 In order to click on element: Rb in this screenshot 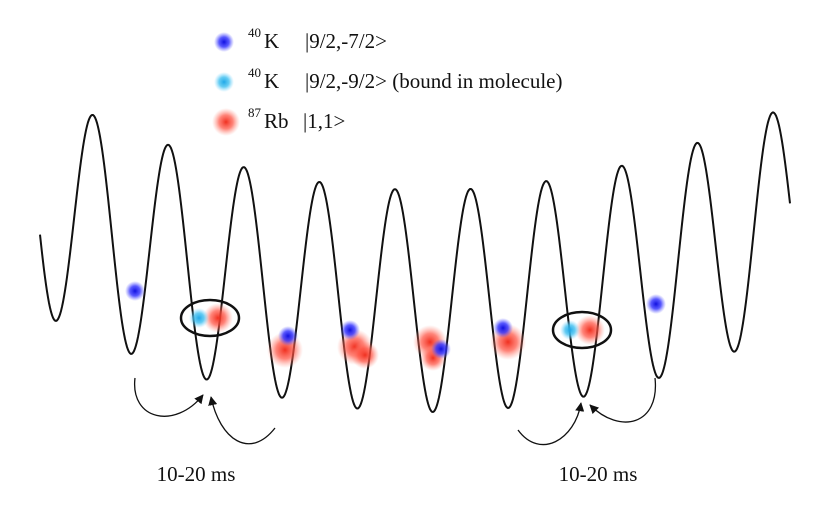, I will do `click(276, 121)`.